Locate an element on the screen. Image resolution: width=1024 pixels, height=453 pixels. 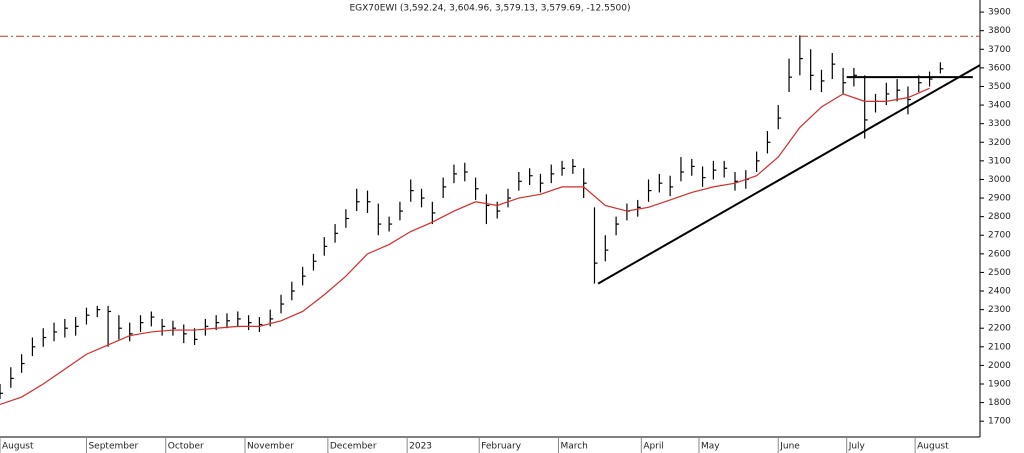
x-tick-label: May is located at coordinates (710, 447).